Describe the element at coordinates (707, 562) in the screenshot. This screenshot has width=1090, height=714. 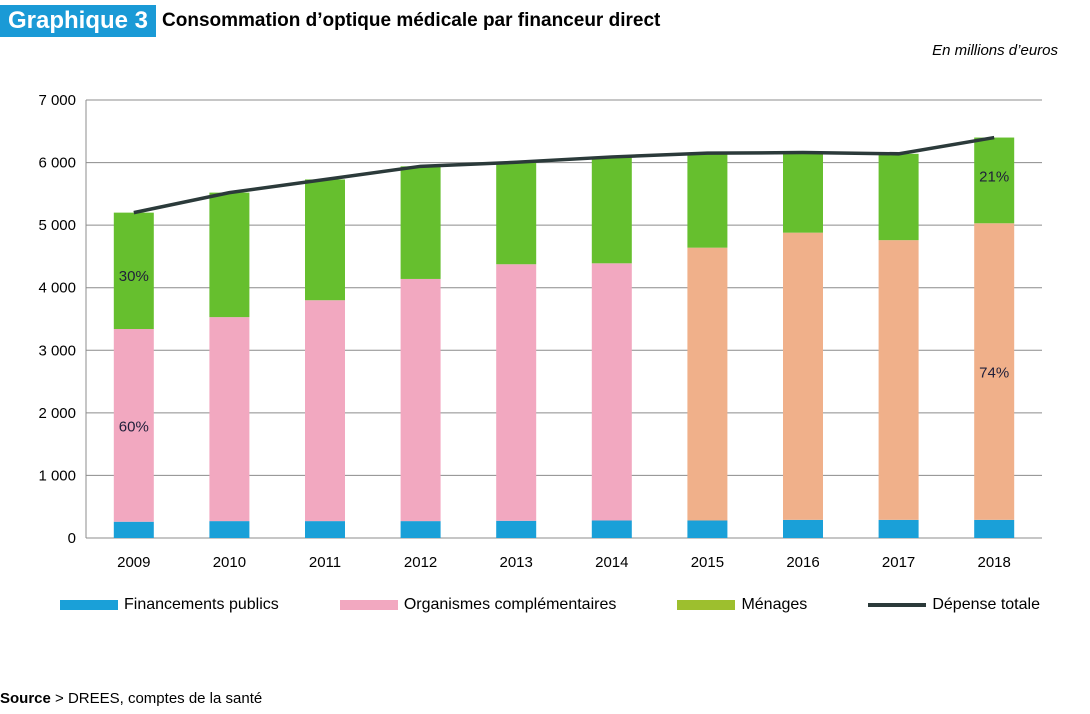
I see `x-tick-label: 2015` at that location.